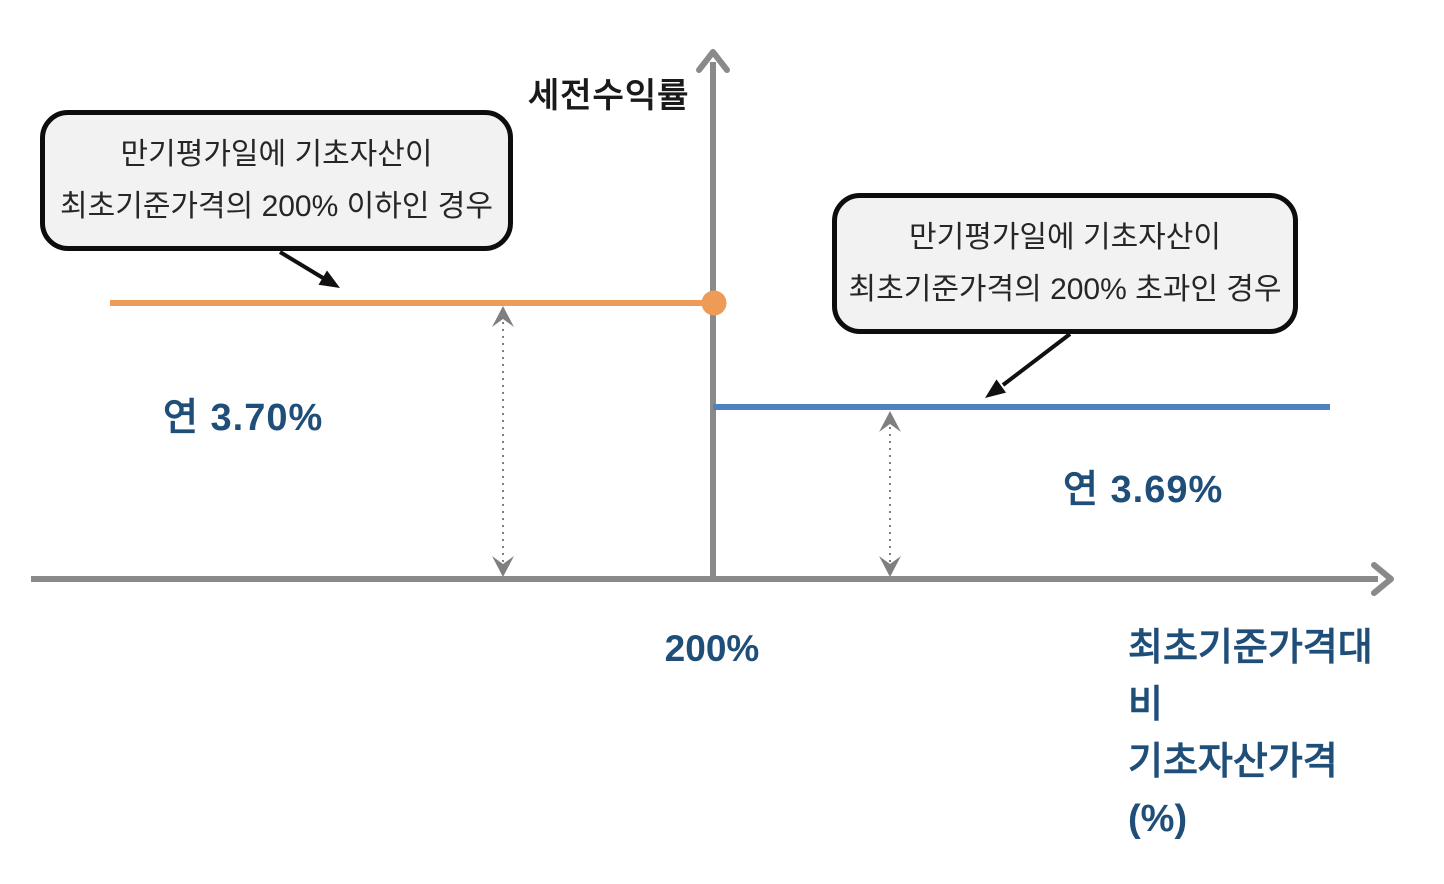  I want to click on x-axis-label-line4: (%), so click(1158, 819).